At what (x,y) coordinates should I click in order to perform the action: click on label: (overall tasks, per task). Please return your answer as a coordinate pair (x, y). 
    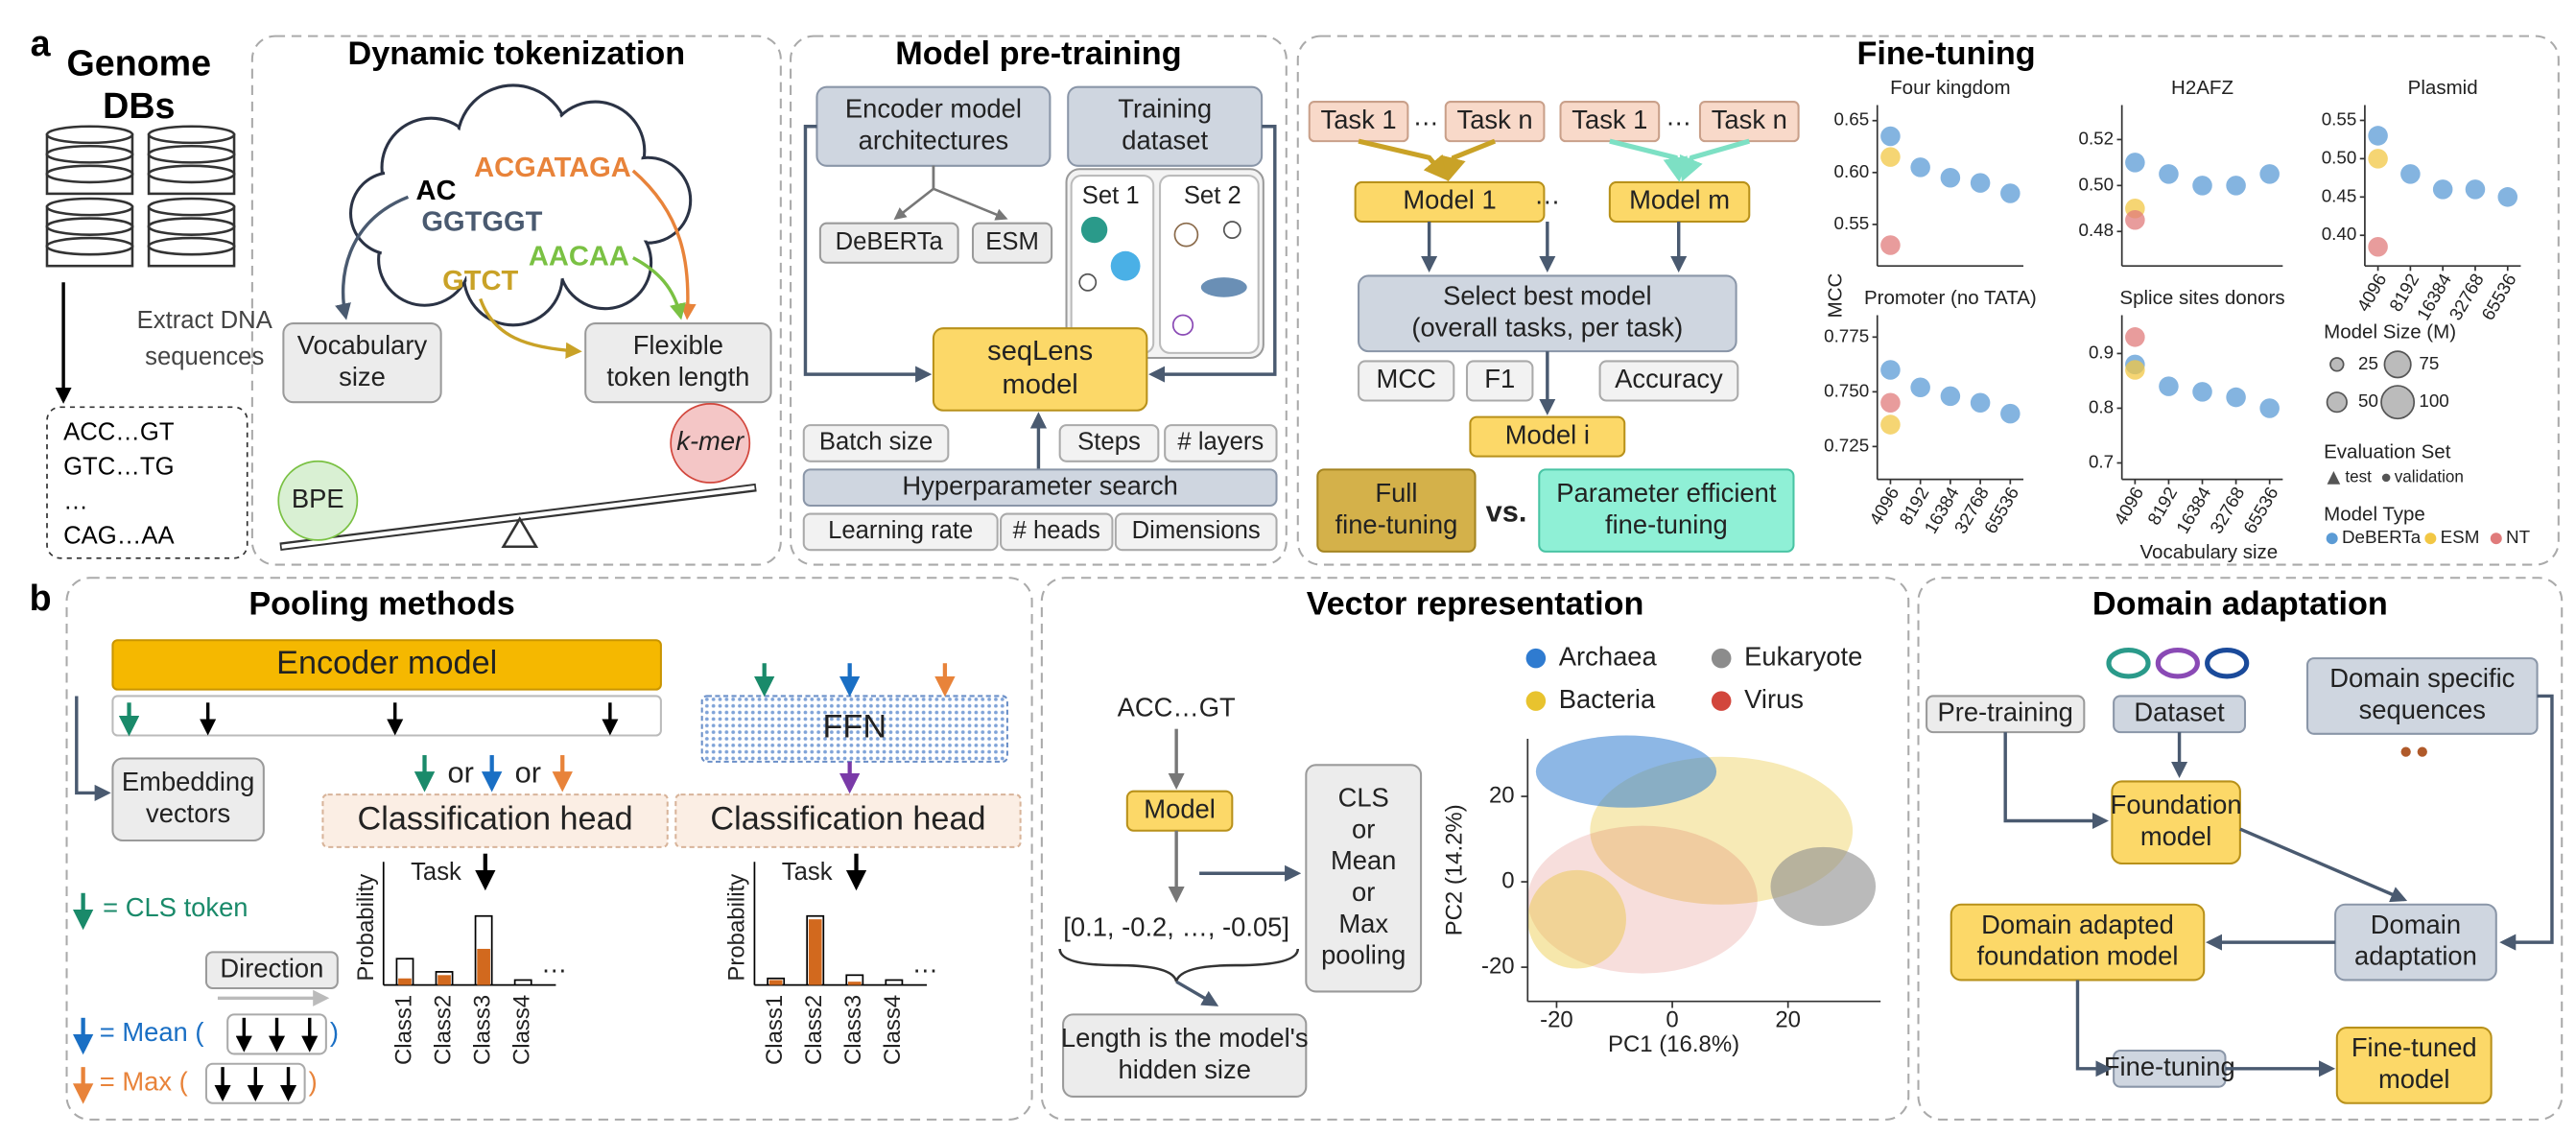
    Looking at the image, I should click on (1547, 327).